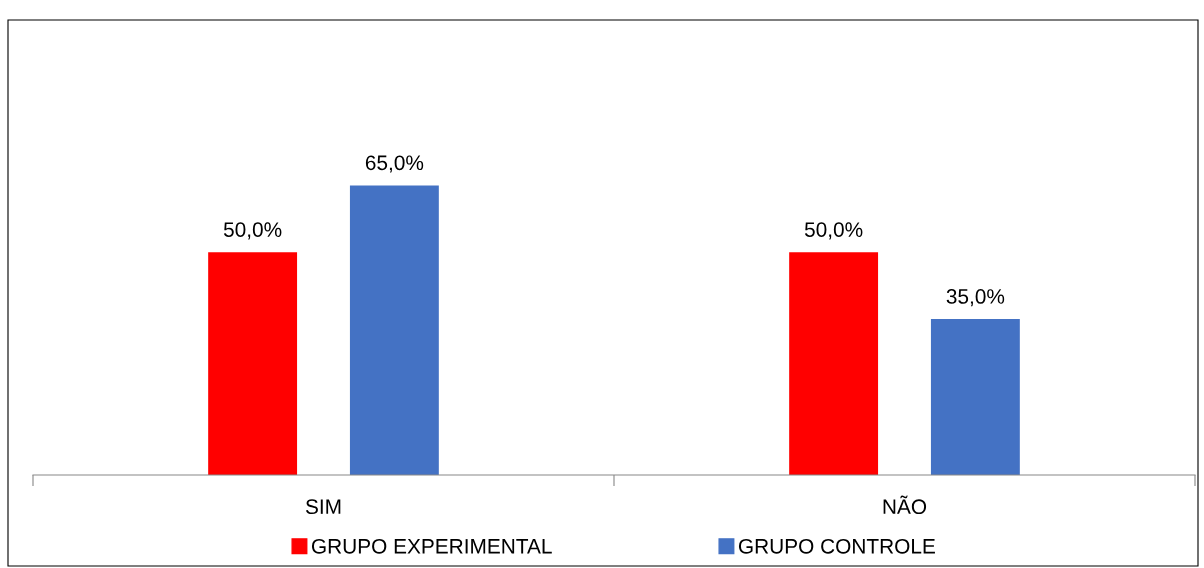 The width and height of the screenshot is (1204, 568). Describe the element at coordinates (323, 507) in the screenshot. I see `x-tick-label: SIM` at that location.